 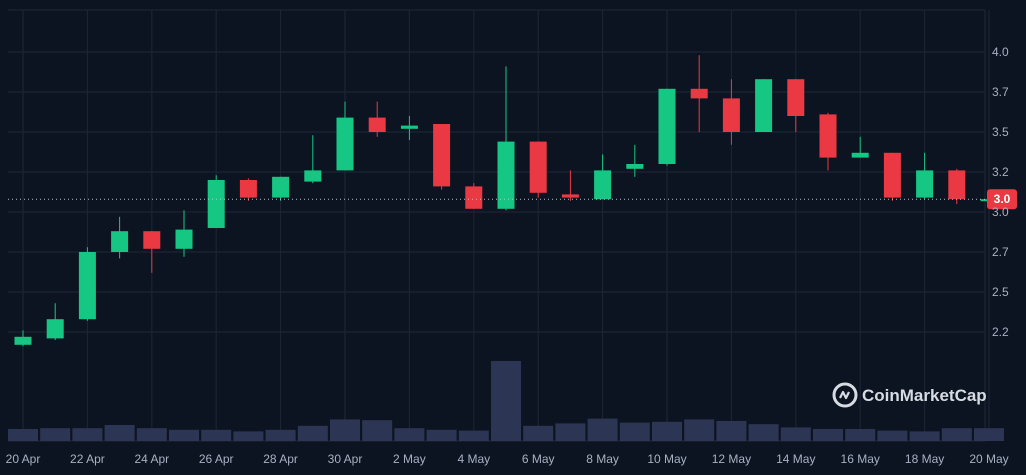 What do you see at coordinates (924, 395) in the screenshot?
I see `watermark-text: CoinMarketCap` at bounding box center [924, 395].